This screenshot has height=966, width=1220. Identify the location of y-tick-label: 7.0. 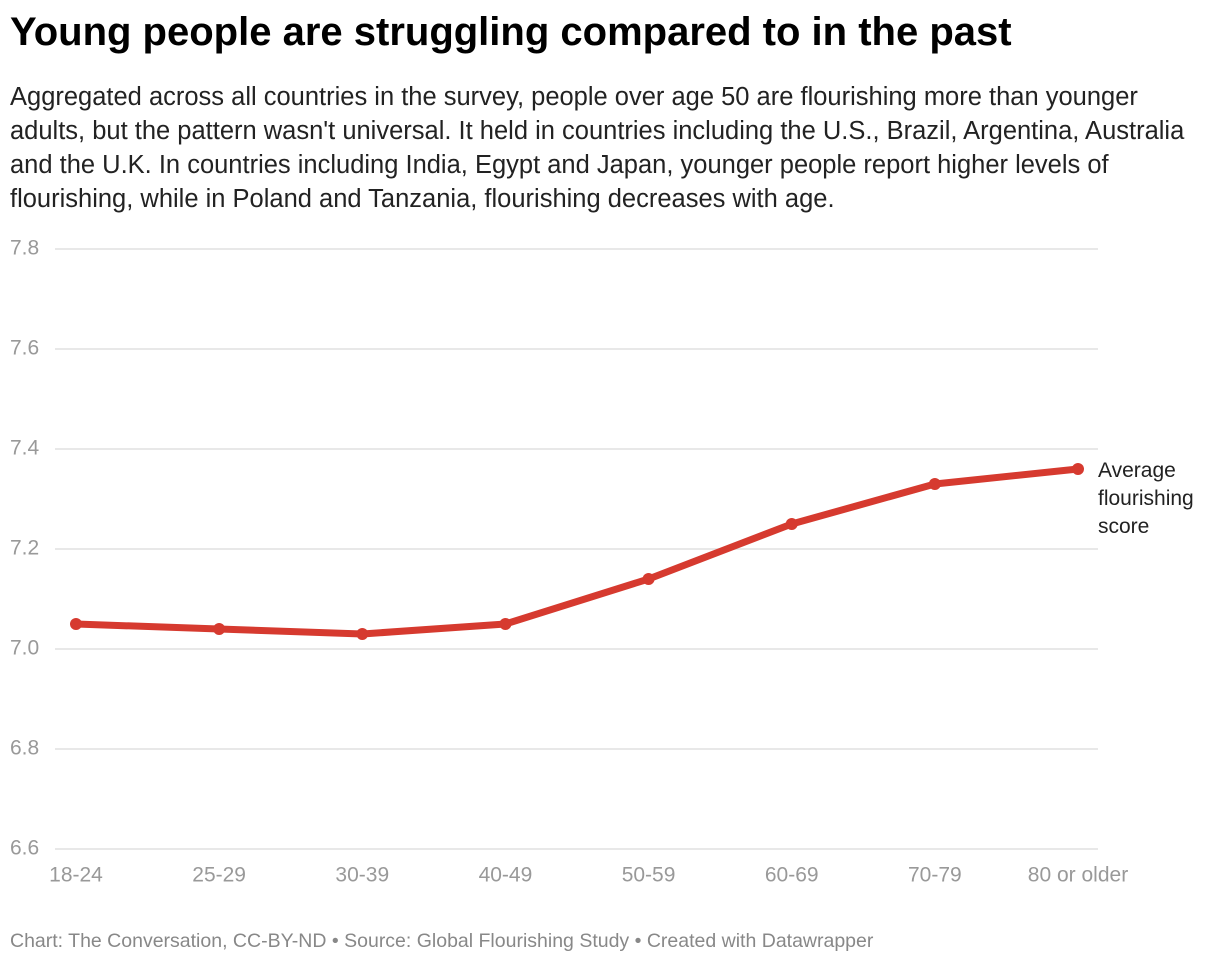
(24, 648).